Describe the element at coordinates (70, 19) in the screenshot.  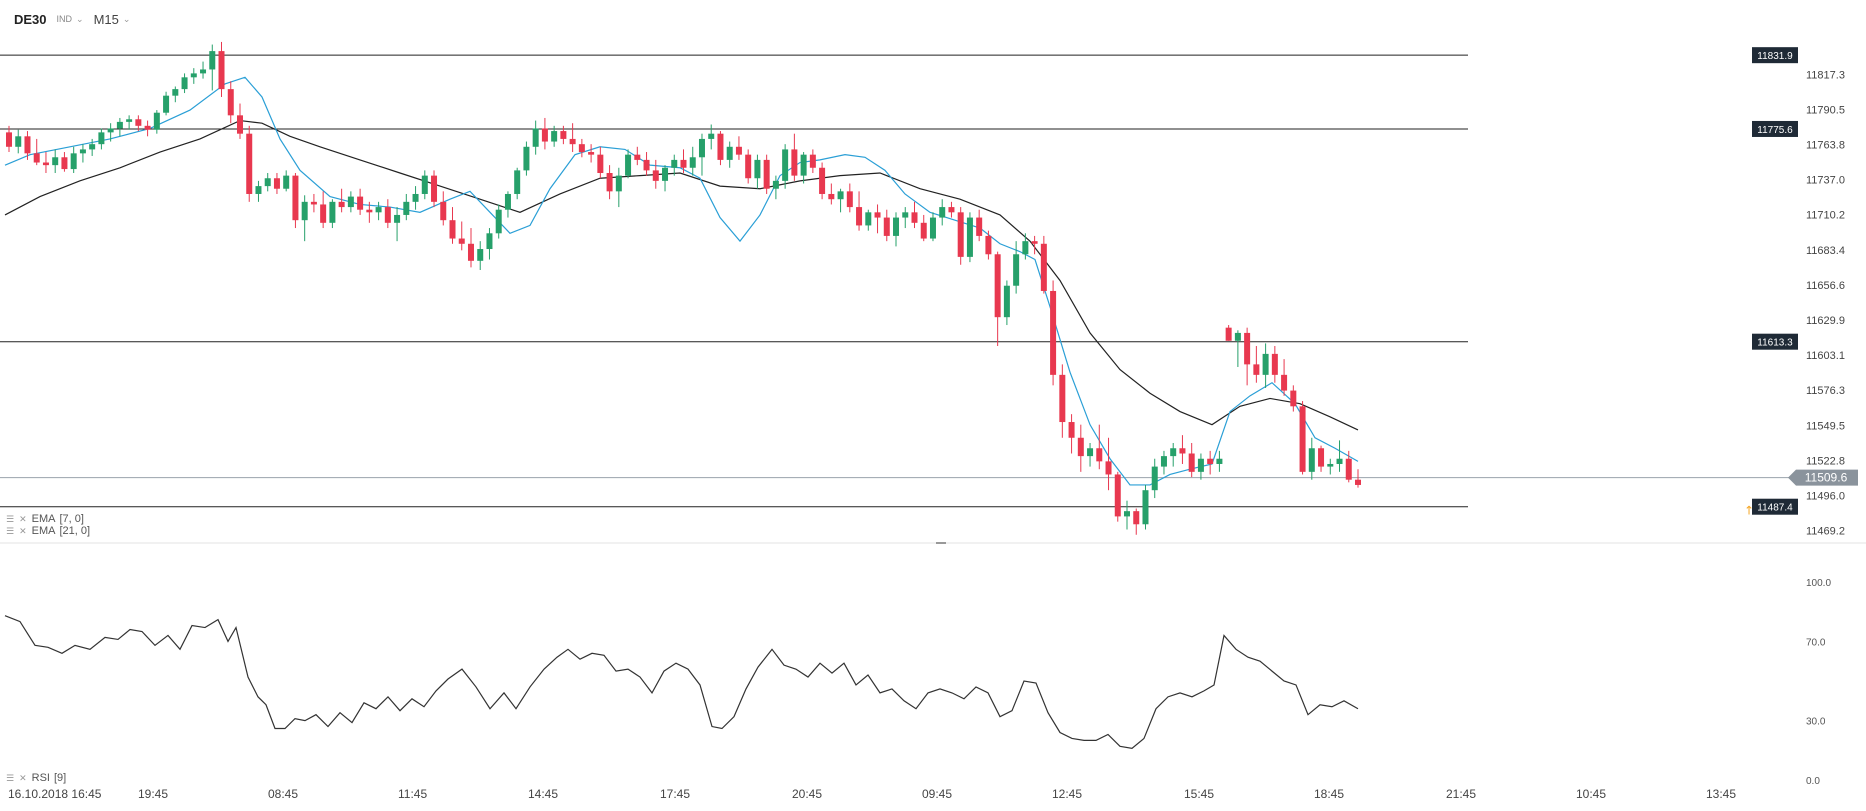
I see `instrument-type-dropdown: IND ⌄` at that location.